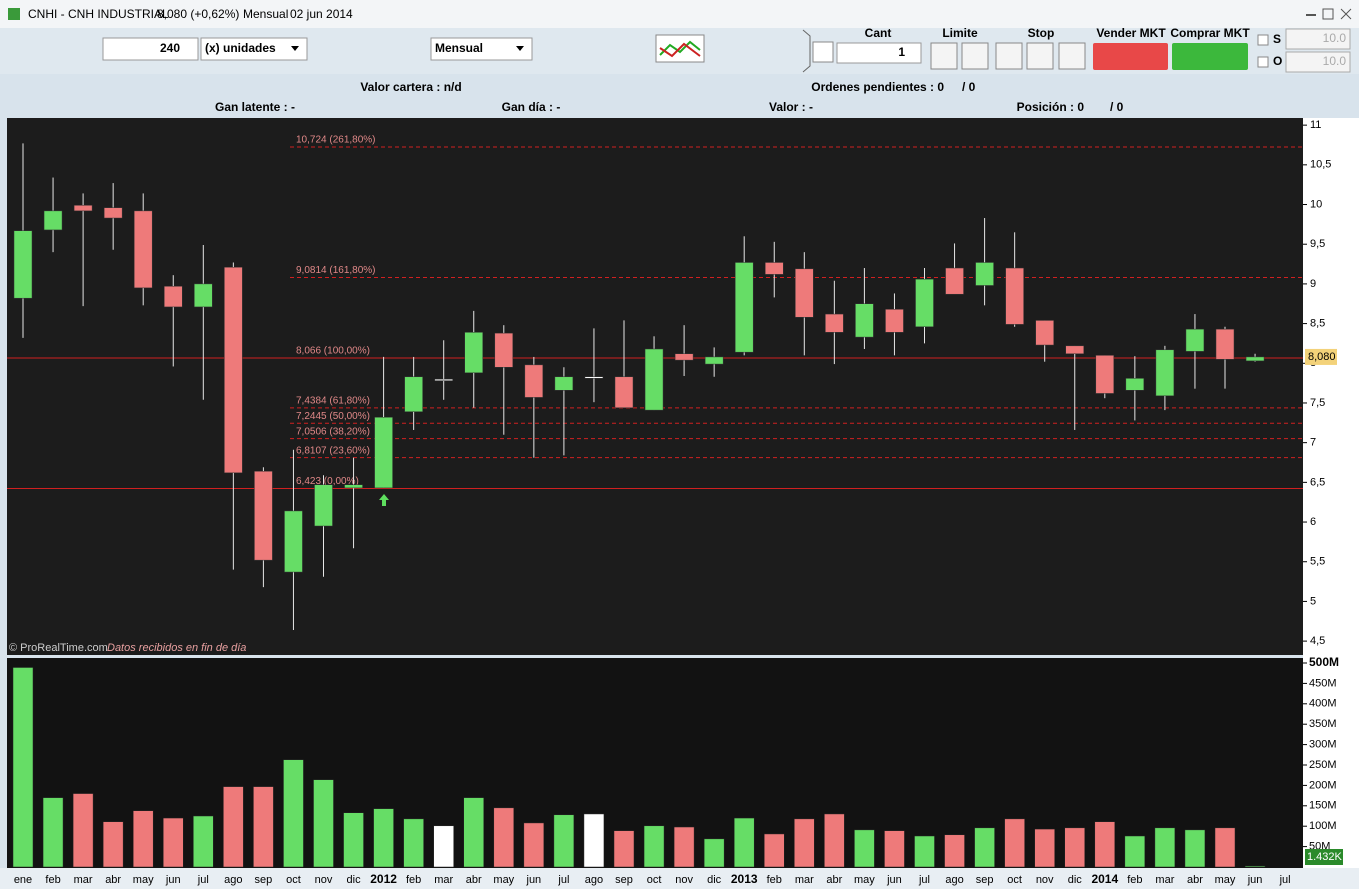 The width and height of the screenshot is (1359, 889). What do you see at coordinates (877, 87) in the screenshot?
I see `pending: Ordenes pendientes : 0` at bounding box center [877, 87].